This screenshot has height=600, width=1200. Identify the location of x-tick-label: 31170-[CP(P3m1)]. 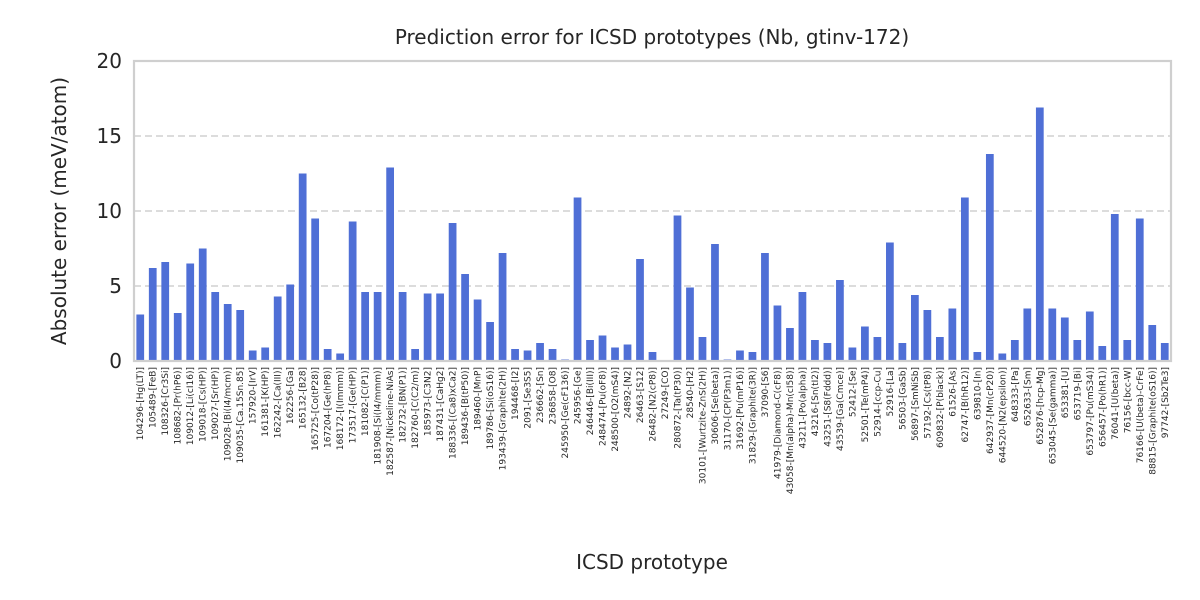
(728, 408).